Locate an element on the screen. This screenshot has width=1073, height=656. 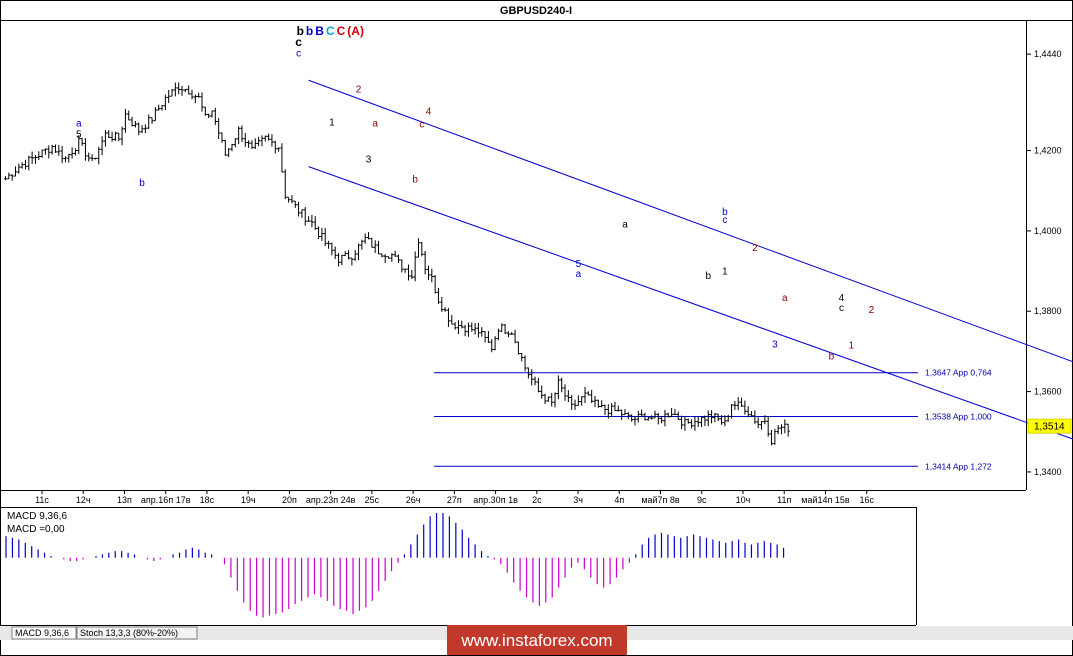
tab-stoch is located at coordinates (137, 633).